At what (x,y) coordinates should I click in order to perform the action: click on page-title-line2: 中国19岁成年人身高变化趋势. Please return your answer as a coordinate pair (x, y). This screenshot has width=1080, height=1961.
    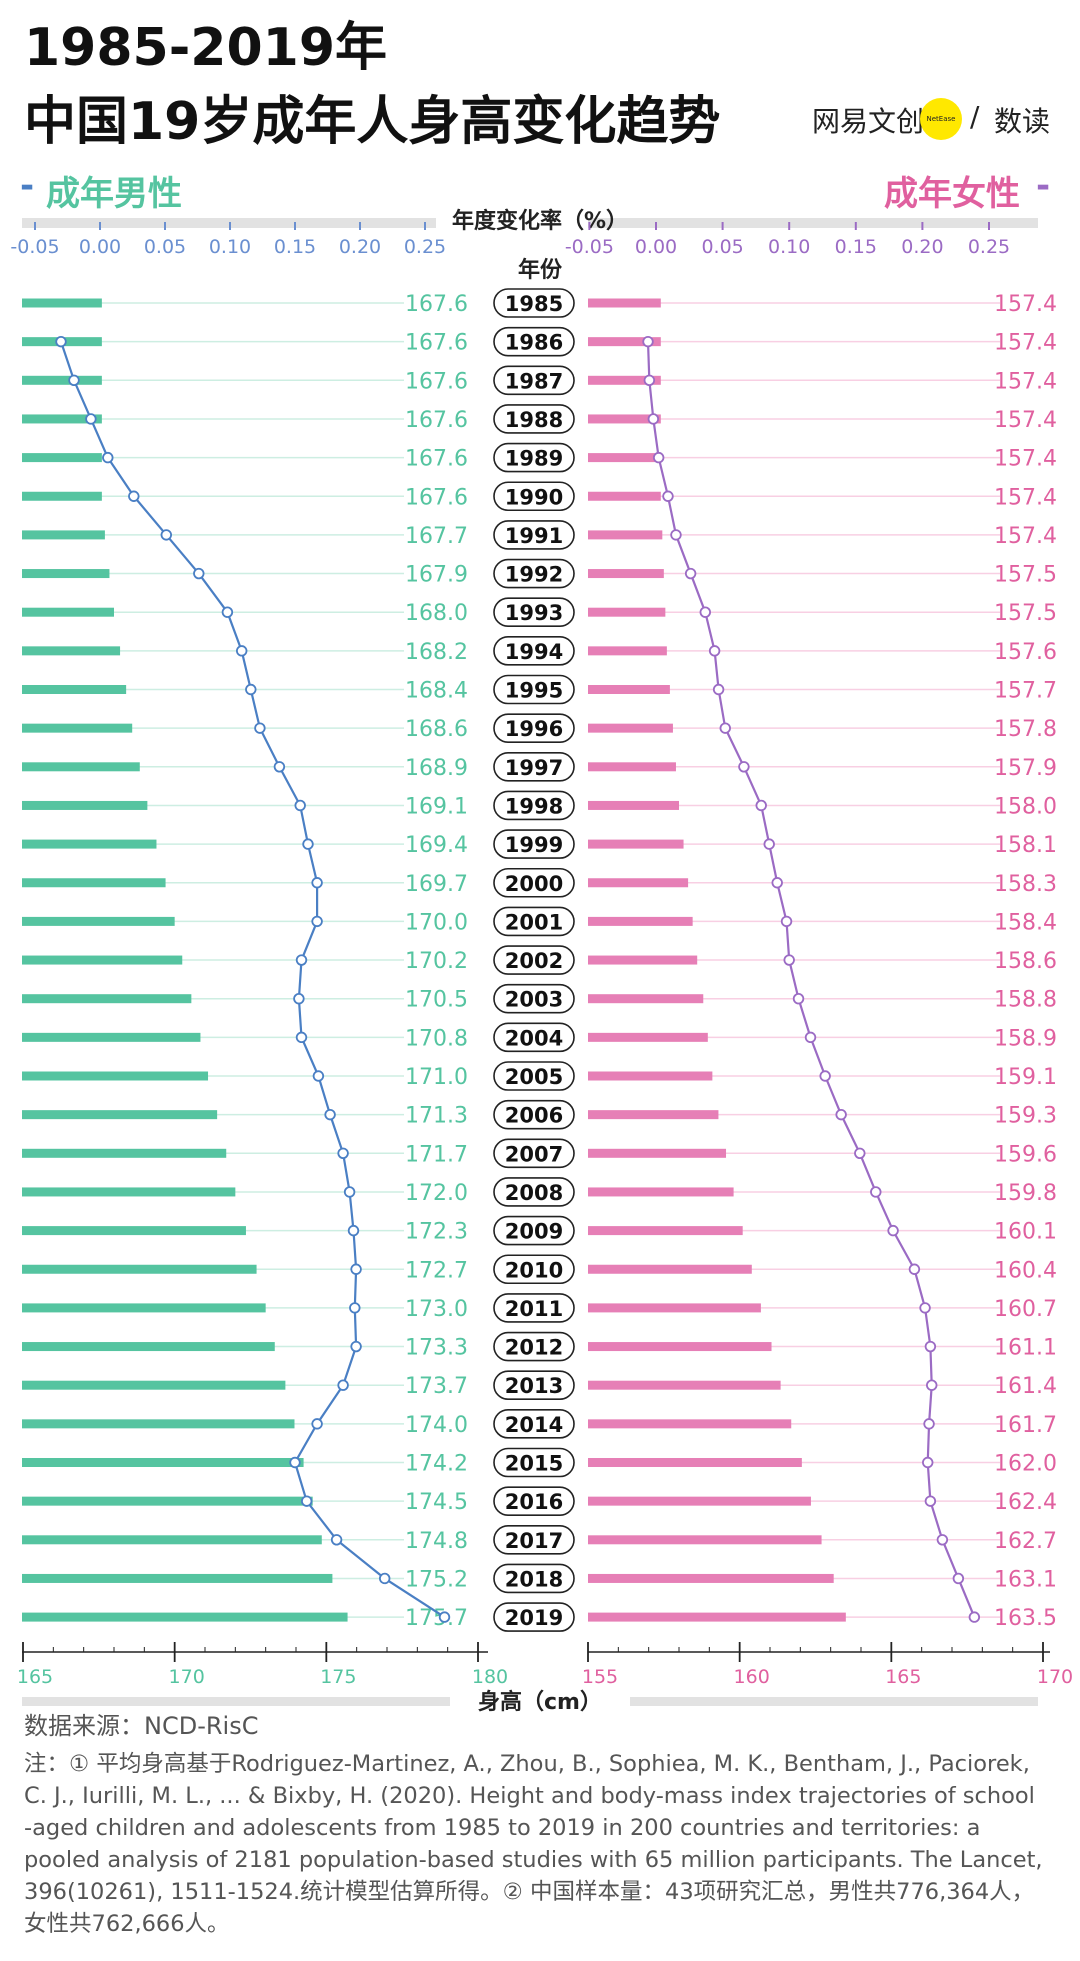
    Looking at the image, I should click on (372, 122).